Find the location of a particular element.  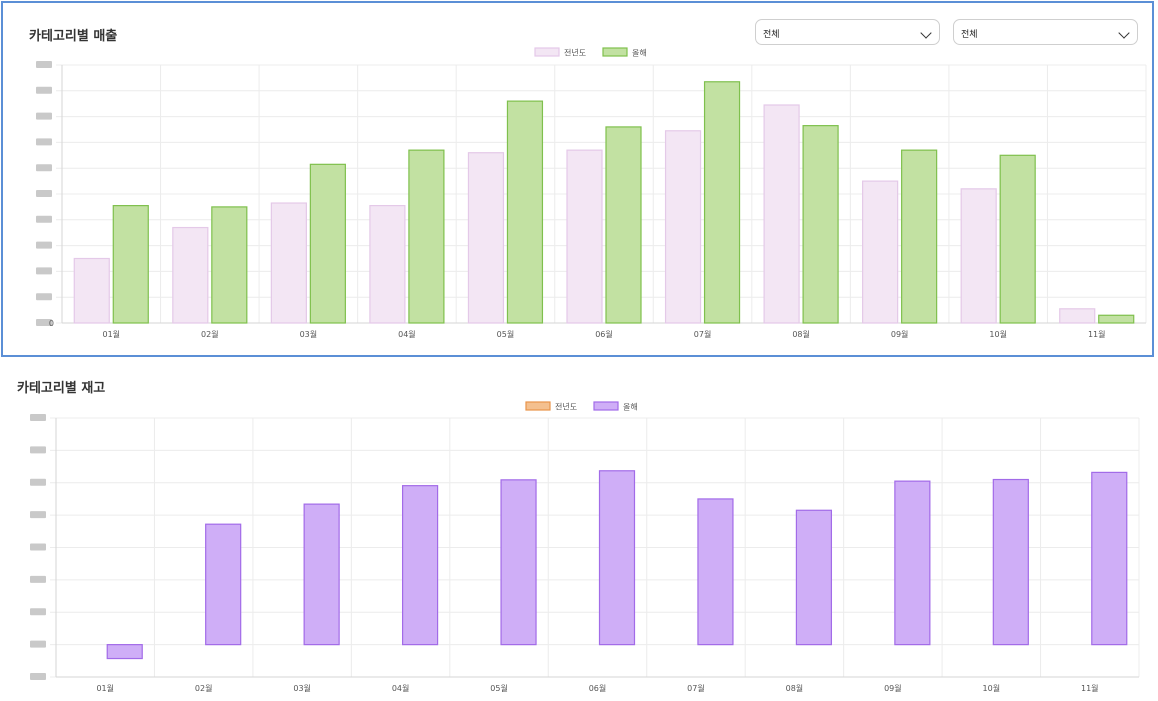

y-tick-label-zero: 0 is located at coordinates (51, 323).